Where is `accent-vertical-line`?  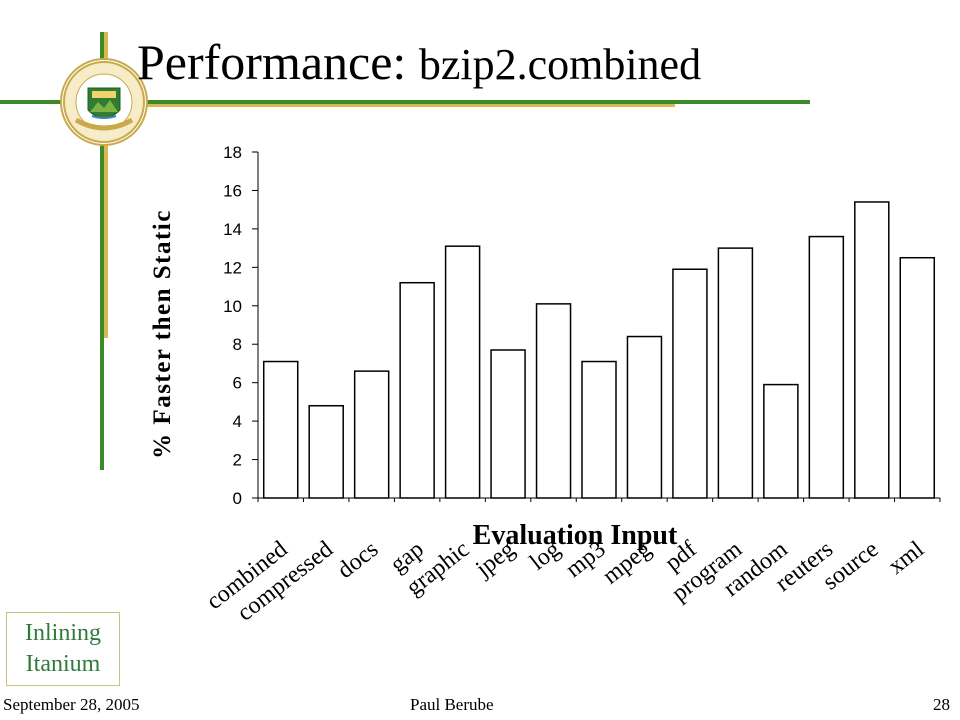
accent-vertical-line is located at coordinates (102, 251).